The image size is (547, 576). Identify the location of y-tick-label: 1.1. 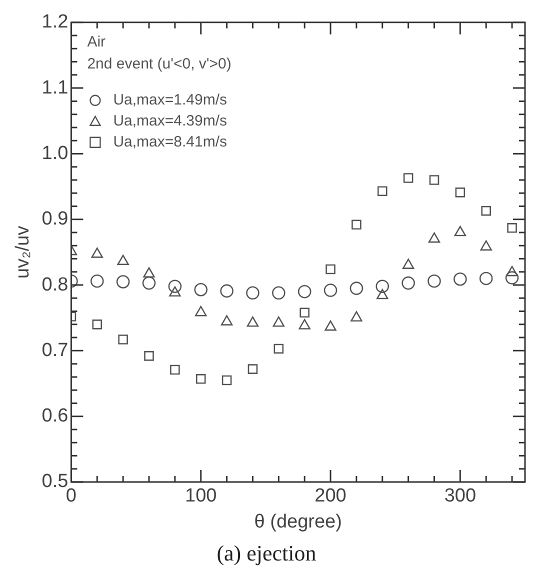
(55, 87).